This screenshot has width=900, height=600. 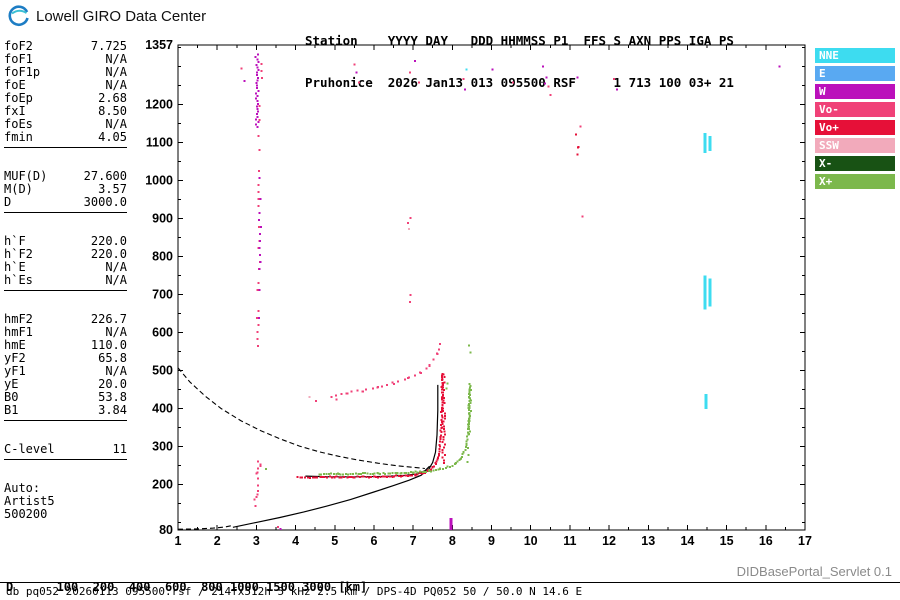 What do you see at coordinates (159, 143) in the screenshot?
I see `svg-text: 1100` at bounding box center [159, 143].